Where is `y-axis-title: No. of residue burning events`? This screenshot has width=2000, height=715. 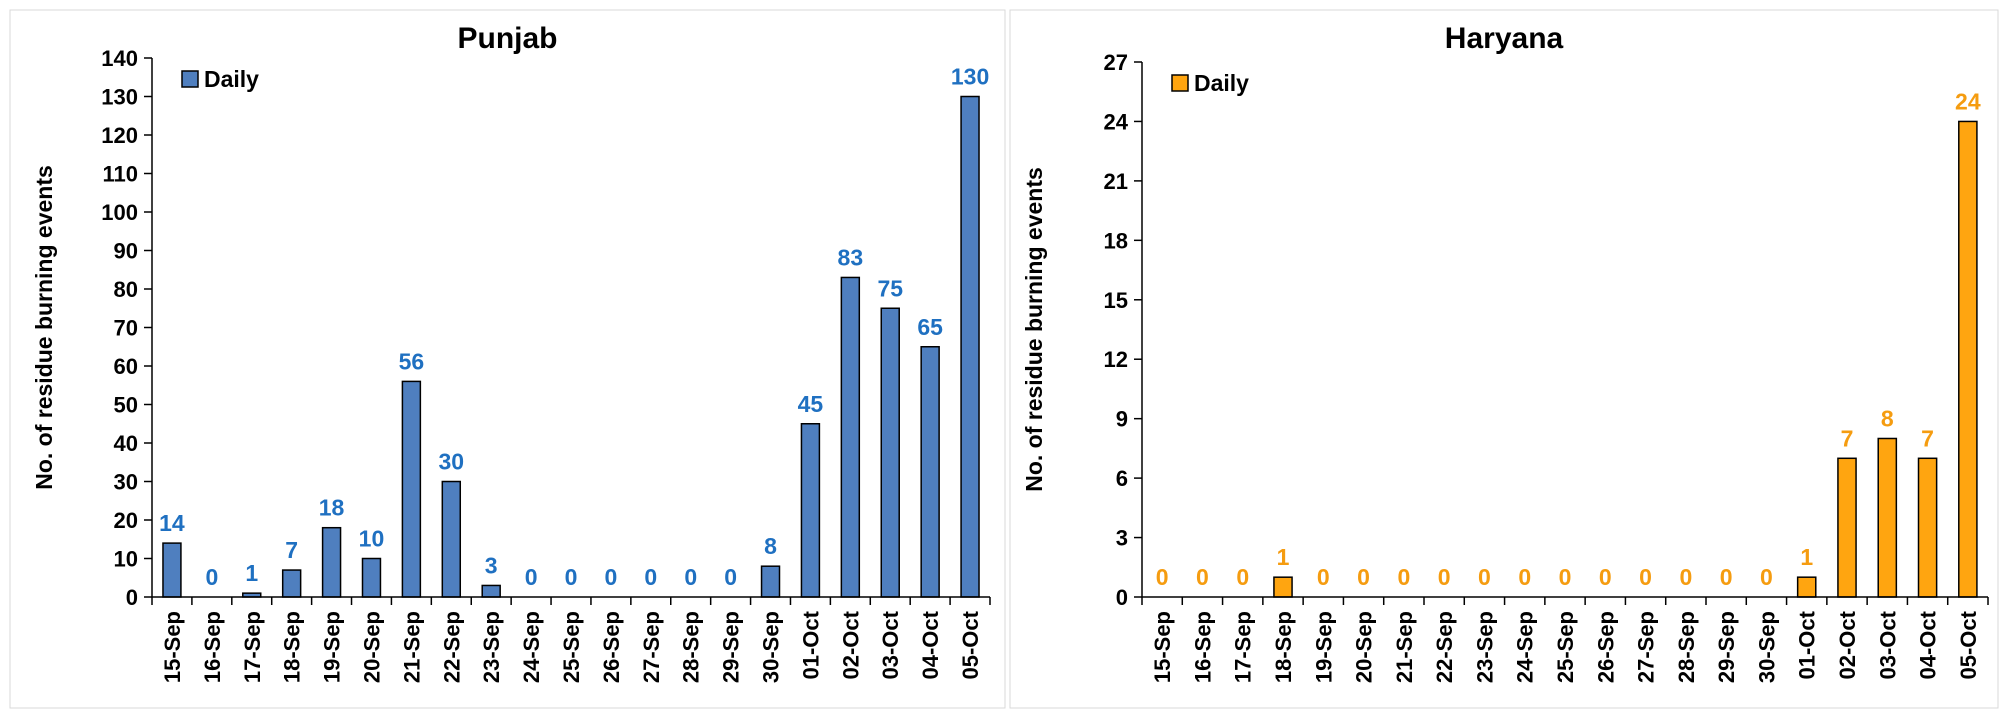
y-axis-title: No. of residue burning events is located at coordinates (1034, 329).